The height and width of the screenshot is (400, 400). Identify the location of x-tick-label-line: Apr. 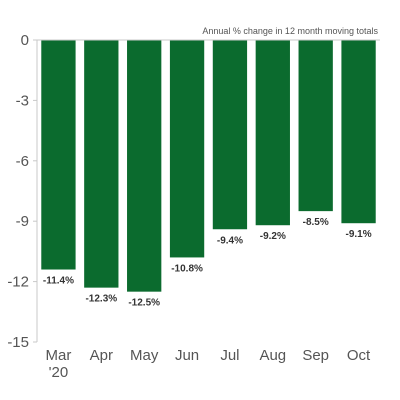
(101, 355).